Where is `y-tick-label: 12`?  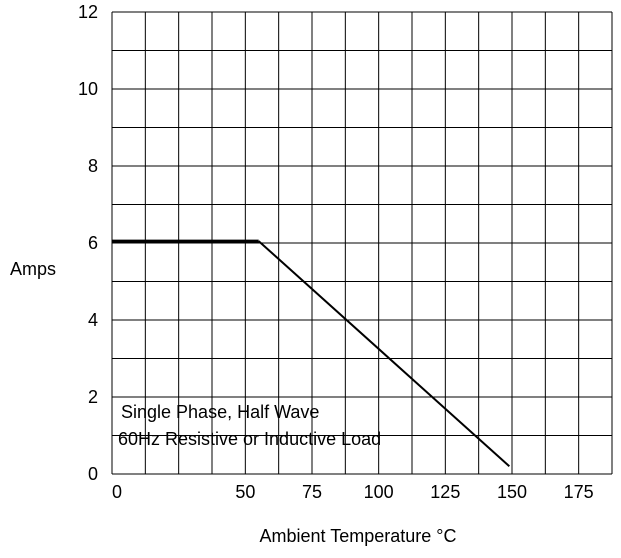
y-tick-label: 12 is located at coordinates (88, 12).